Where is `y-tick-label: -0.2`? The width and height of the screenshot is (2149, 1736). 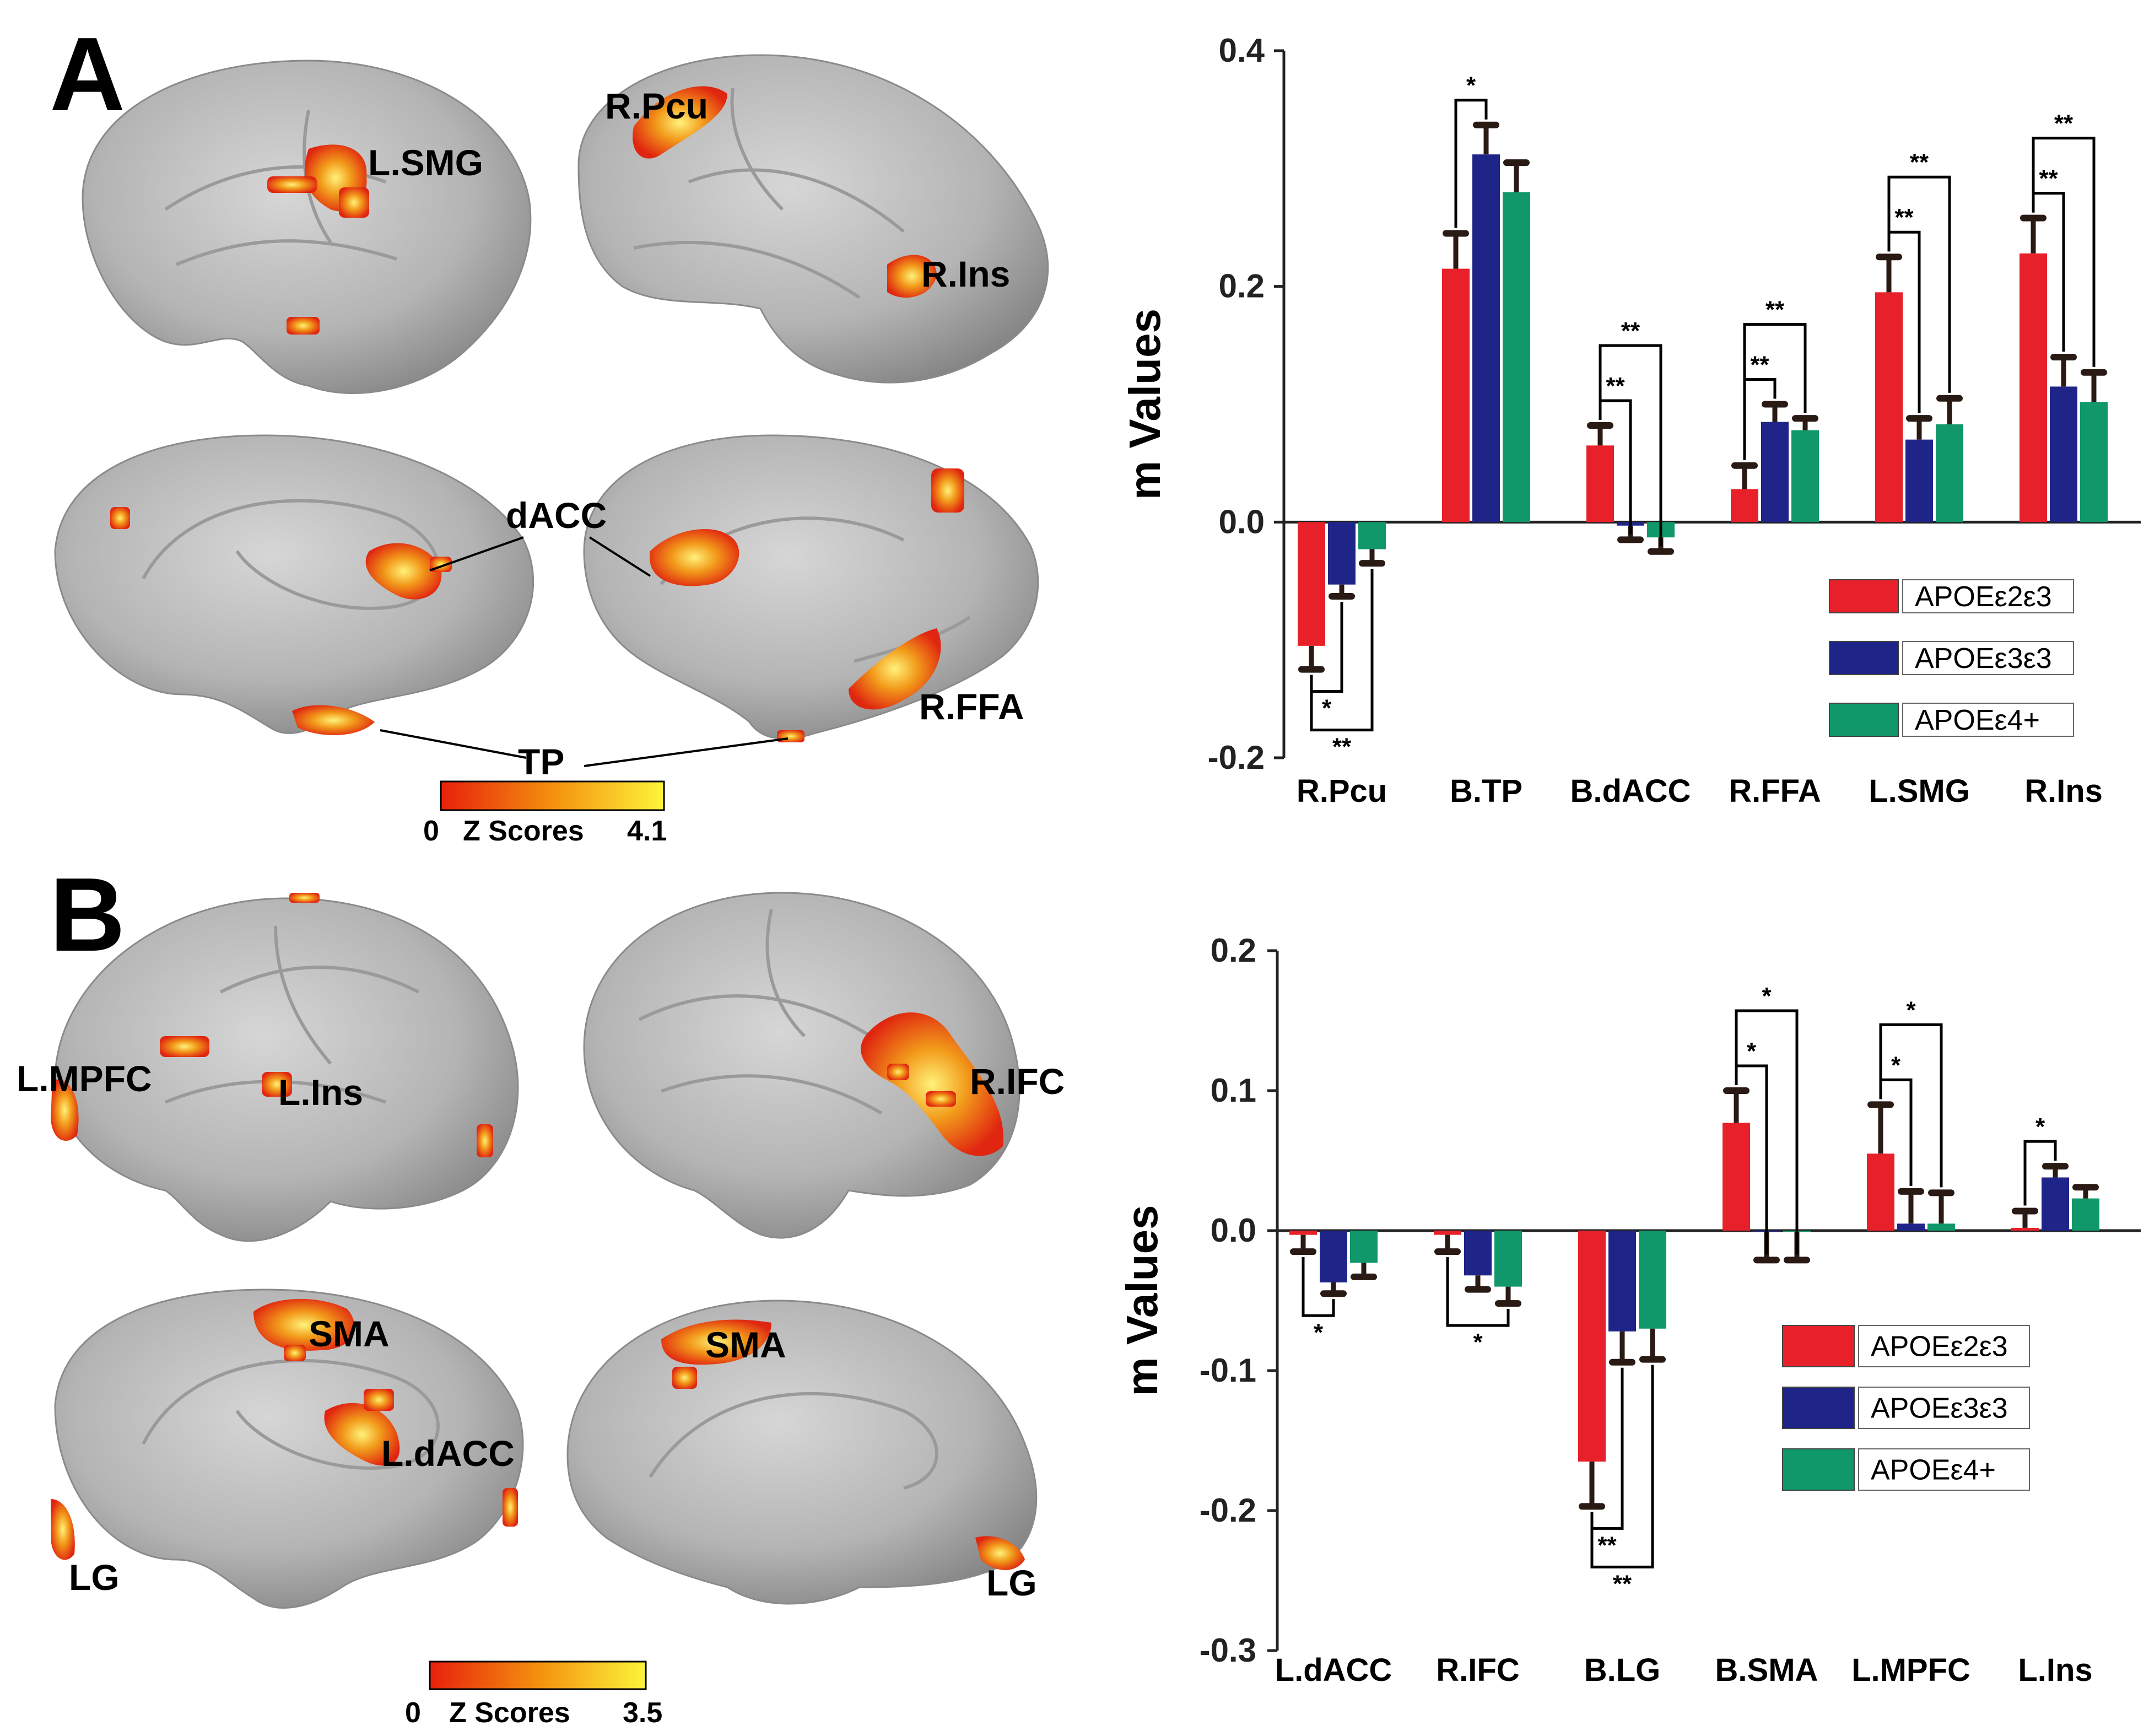 y-tick-label: -0.2 is located at coordinates (1228, 1510).